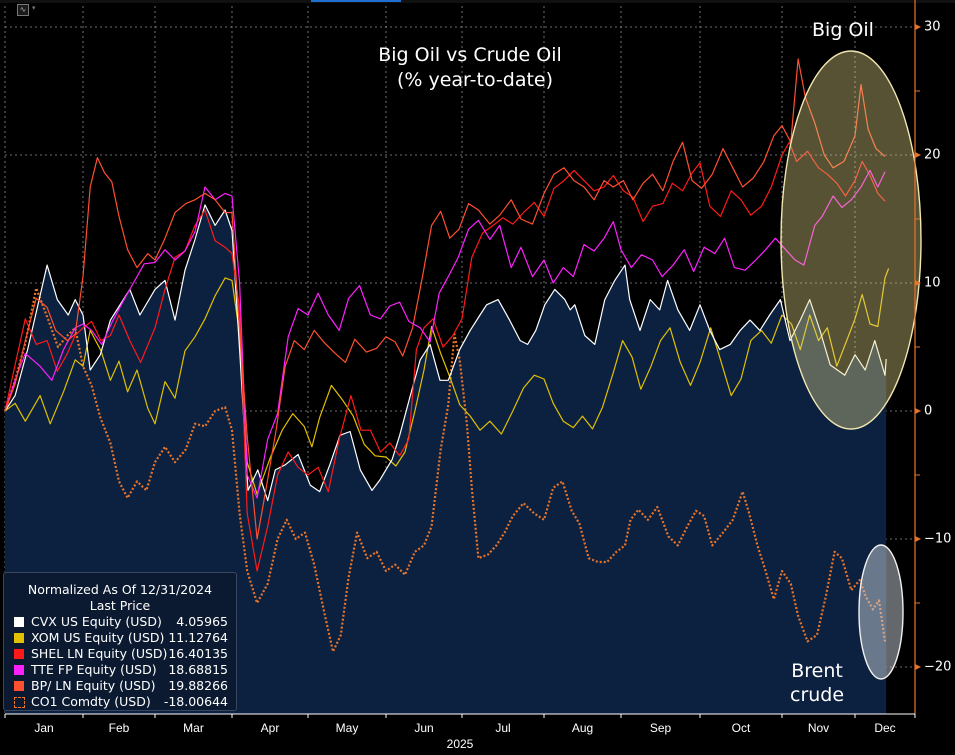 This screenshot has height=755, width=955. What do you see at coordinates (660, 728) in the screenshot?
I see `x-tick-label: Sep` at bounding box center [660, 728].